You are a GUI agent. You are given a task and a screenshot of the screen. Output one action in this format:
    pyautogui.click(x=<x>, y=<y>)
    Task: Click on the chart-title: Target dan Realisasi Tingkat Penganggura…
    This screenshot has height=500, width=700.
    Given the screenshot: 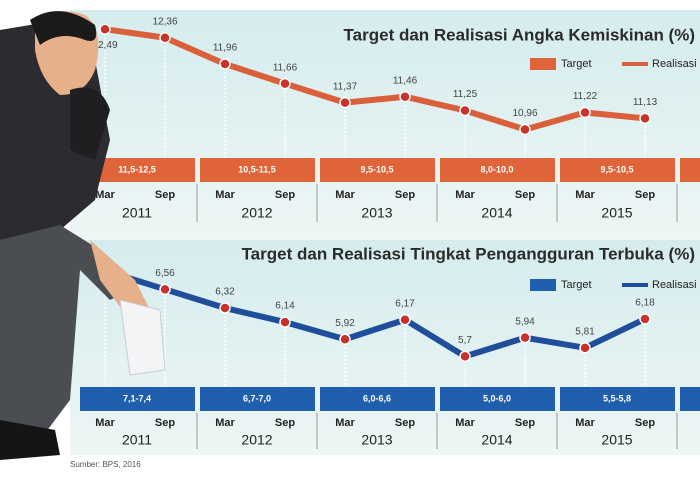 What is the action you would take?
    pyautogui.click(x=468, y=253)
    